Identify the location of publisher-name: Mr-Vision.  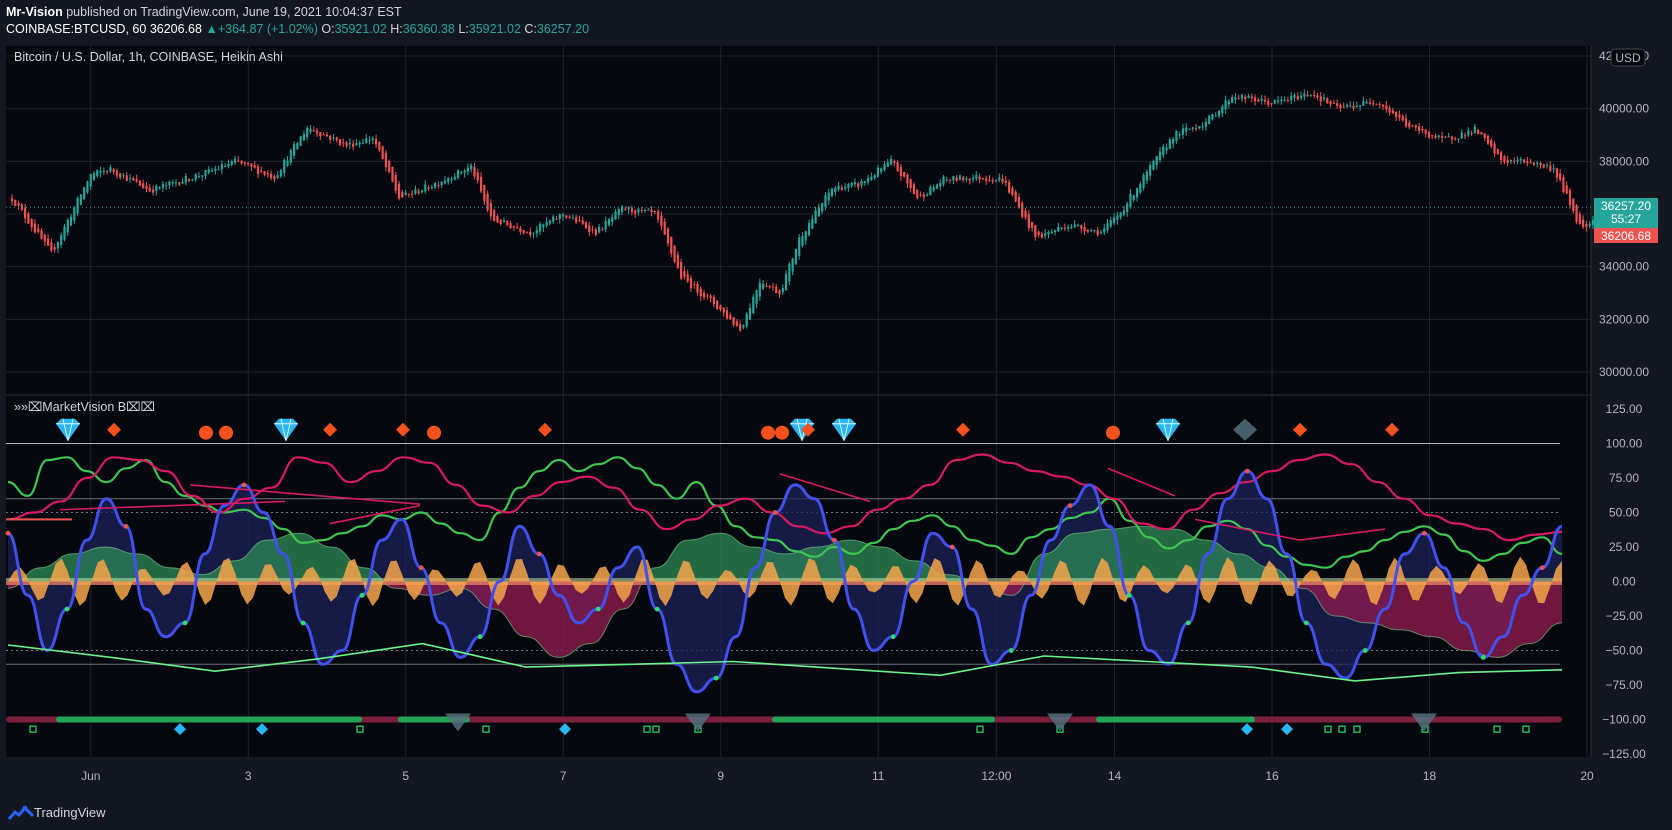
(34, 12).